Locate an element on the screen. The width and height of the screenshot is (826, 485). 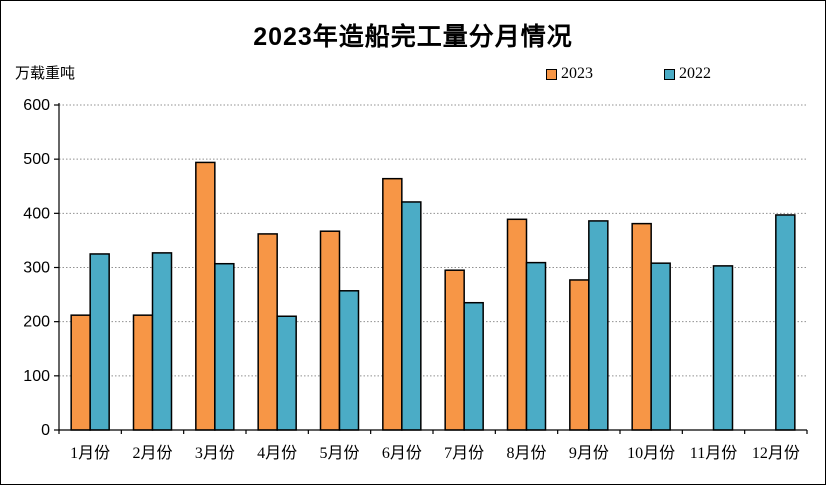
x-category-label-1月份: 1月份 is located at coordinates (90, 453).